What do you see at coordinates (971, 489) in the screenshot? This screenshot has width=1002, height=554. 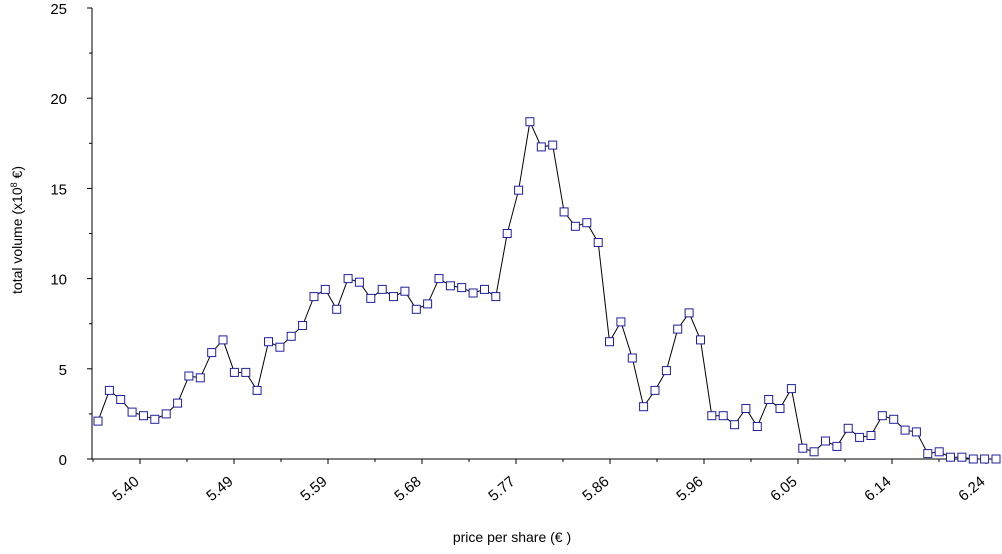 I see `x-tick-label: 6.24` at bounding box center [971, 489].